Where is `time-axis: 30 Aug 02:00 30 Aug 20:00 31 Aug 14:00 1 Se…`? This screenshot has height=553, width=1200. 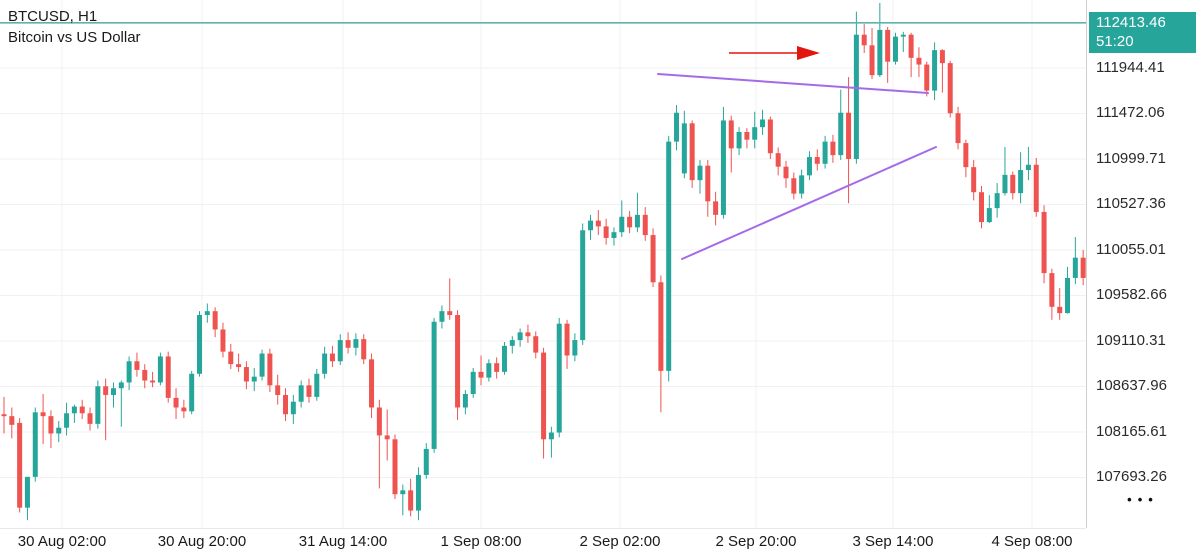
time-axis: 30 Aug 02:00 30 Aug 20:00 31 Aug 14:00 1 Se… is located at coordinates (543, 540).